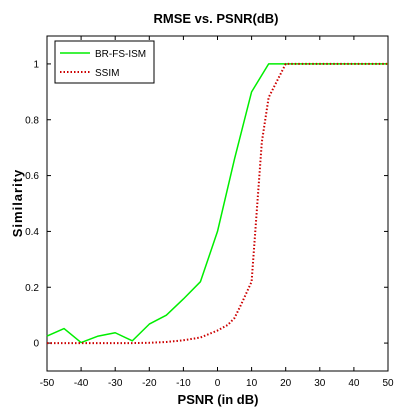 The image size is (405, 417). Describe the element at coordinates (32, 176) in the screenshot. I see `y-tick-label: 0.6` at that location.